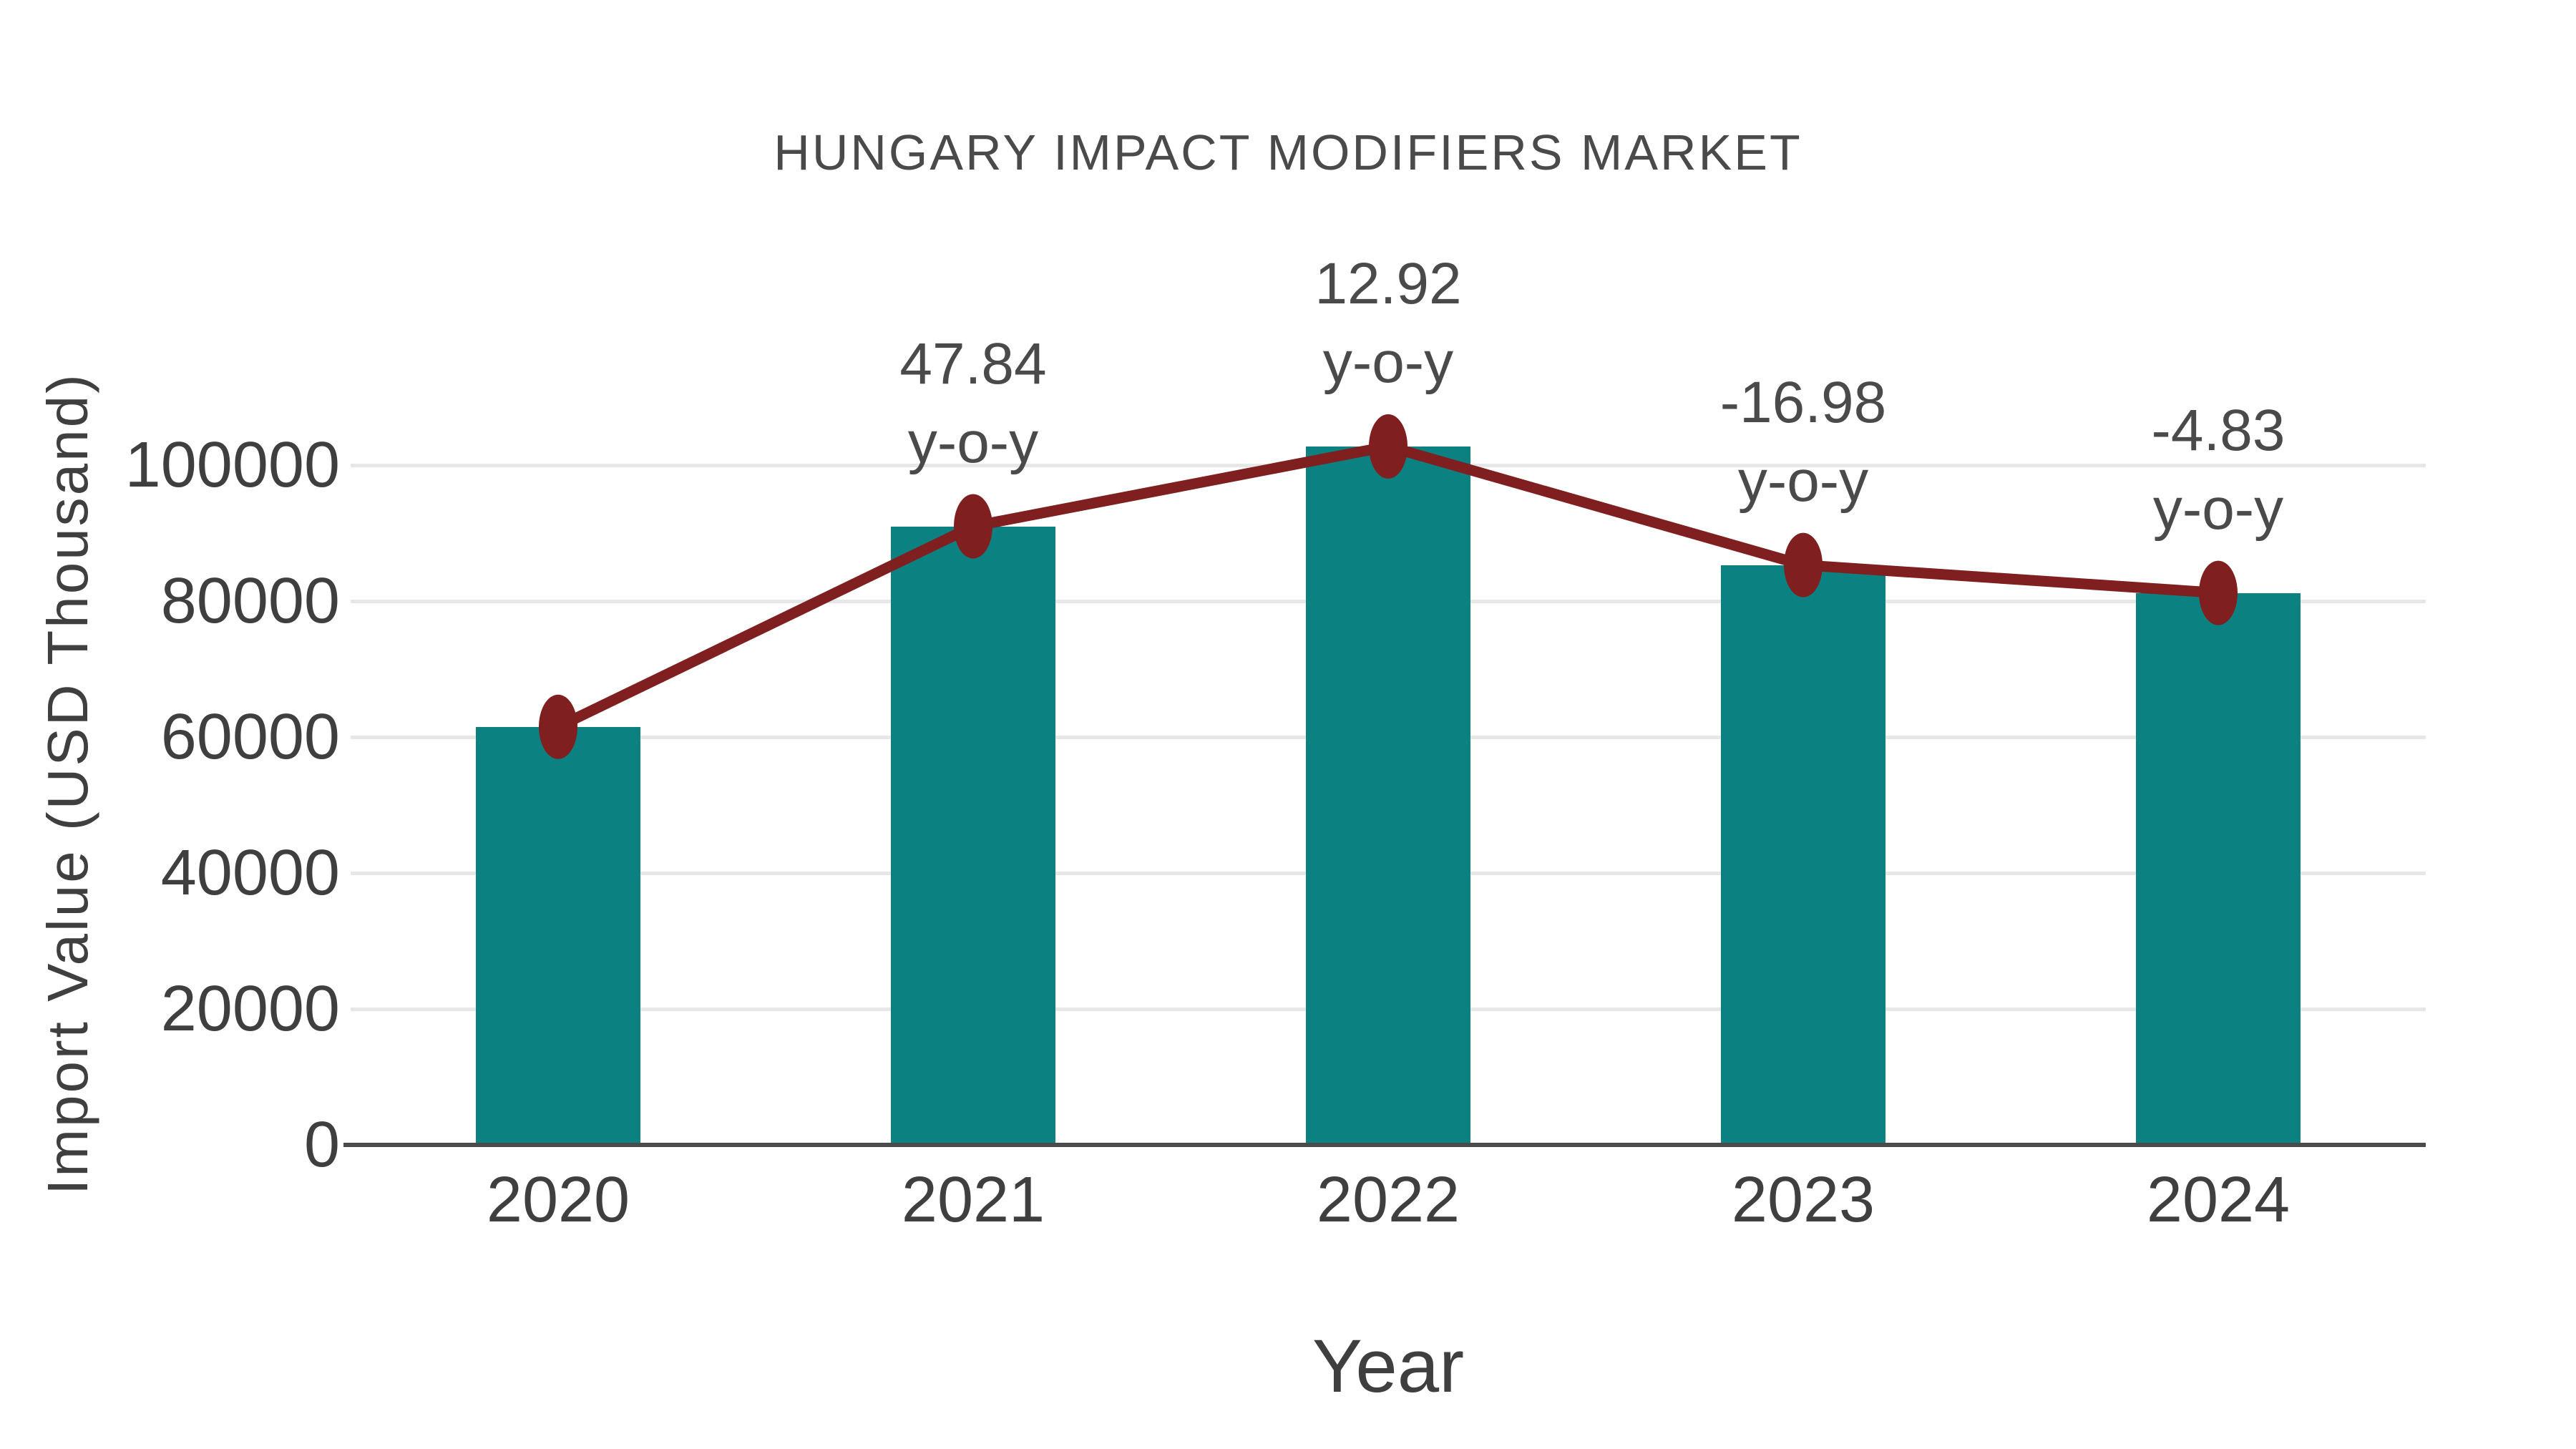 The height and width of the screenshot is (1449, 2576). Describe the element at coordinates (1803, 855) in the screenshot. I see `bar-2023` at that location.